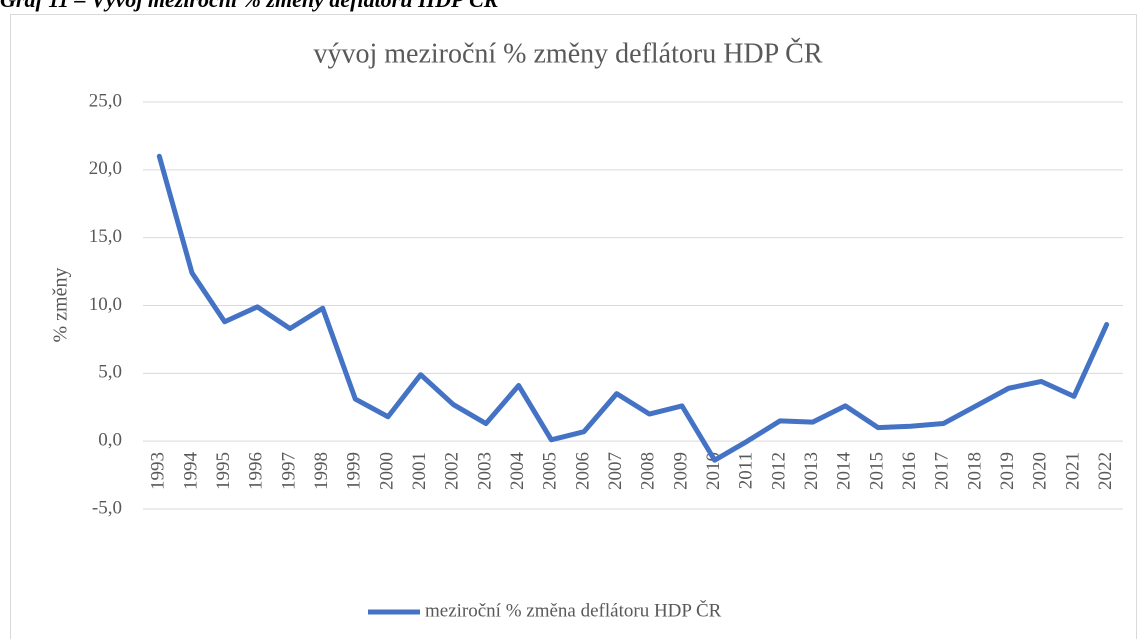  What do you see at coordinates (1072, 471) in the screenshot?
I see `x-tick-label: 2021` at bounding box center [1072, 471].